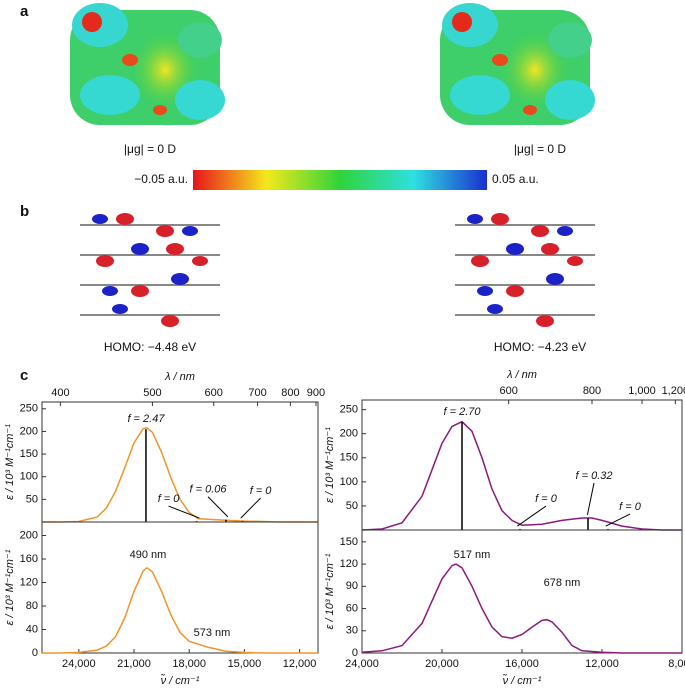  What do you see at coordinates (212, 633) in the screenshot?
I see `peak-label: 573 nm` at bounding box center [212, 633].